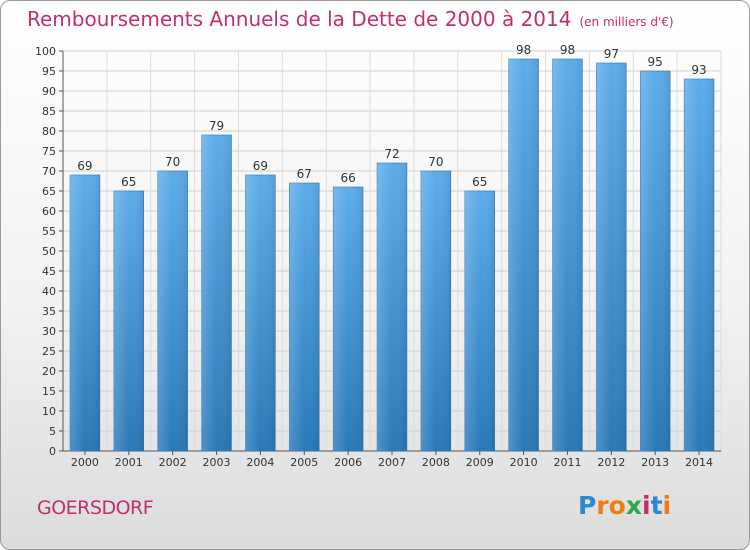 This screenshot has height=550, width=750. Describe the element at coordinates (567, 462) in the screenshot. I see `x-tick-label: 2011` at that location.